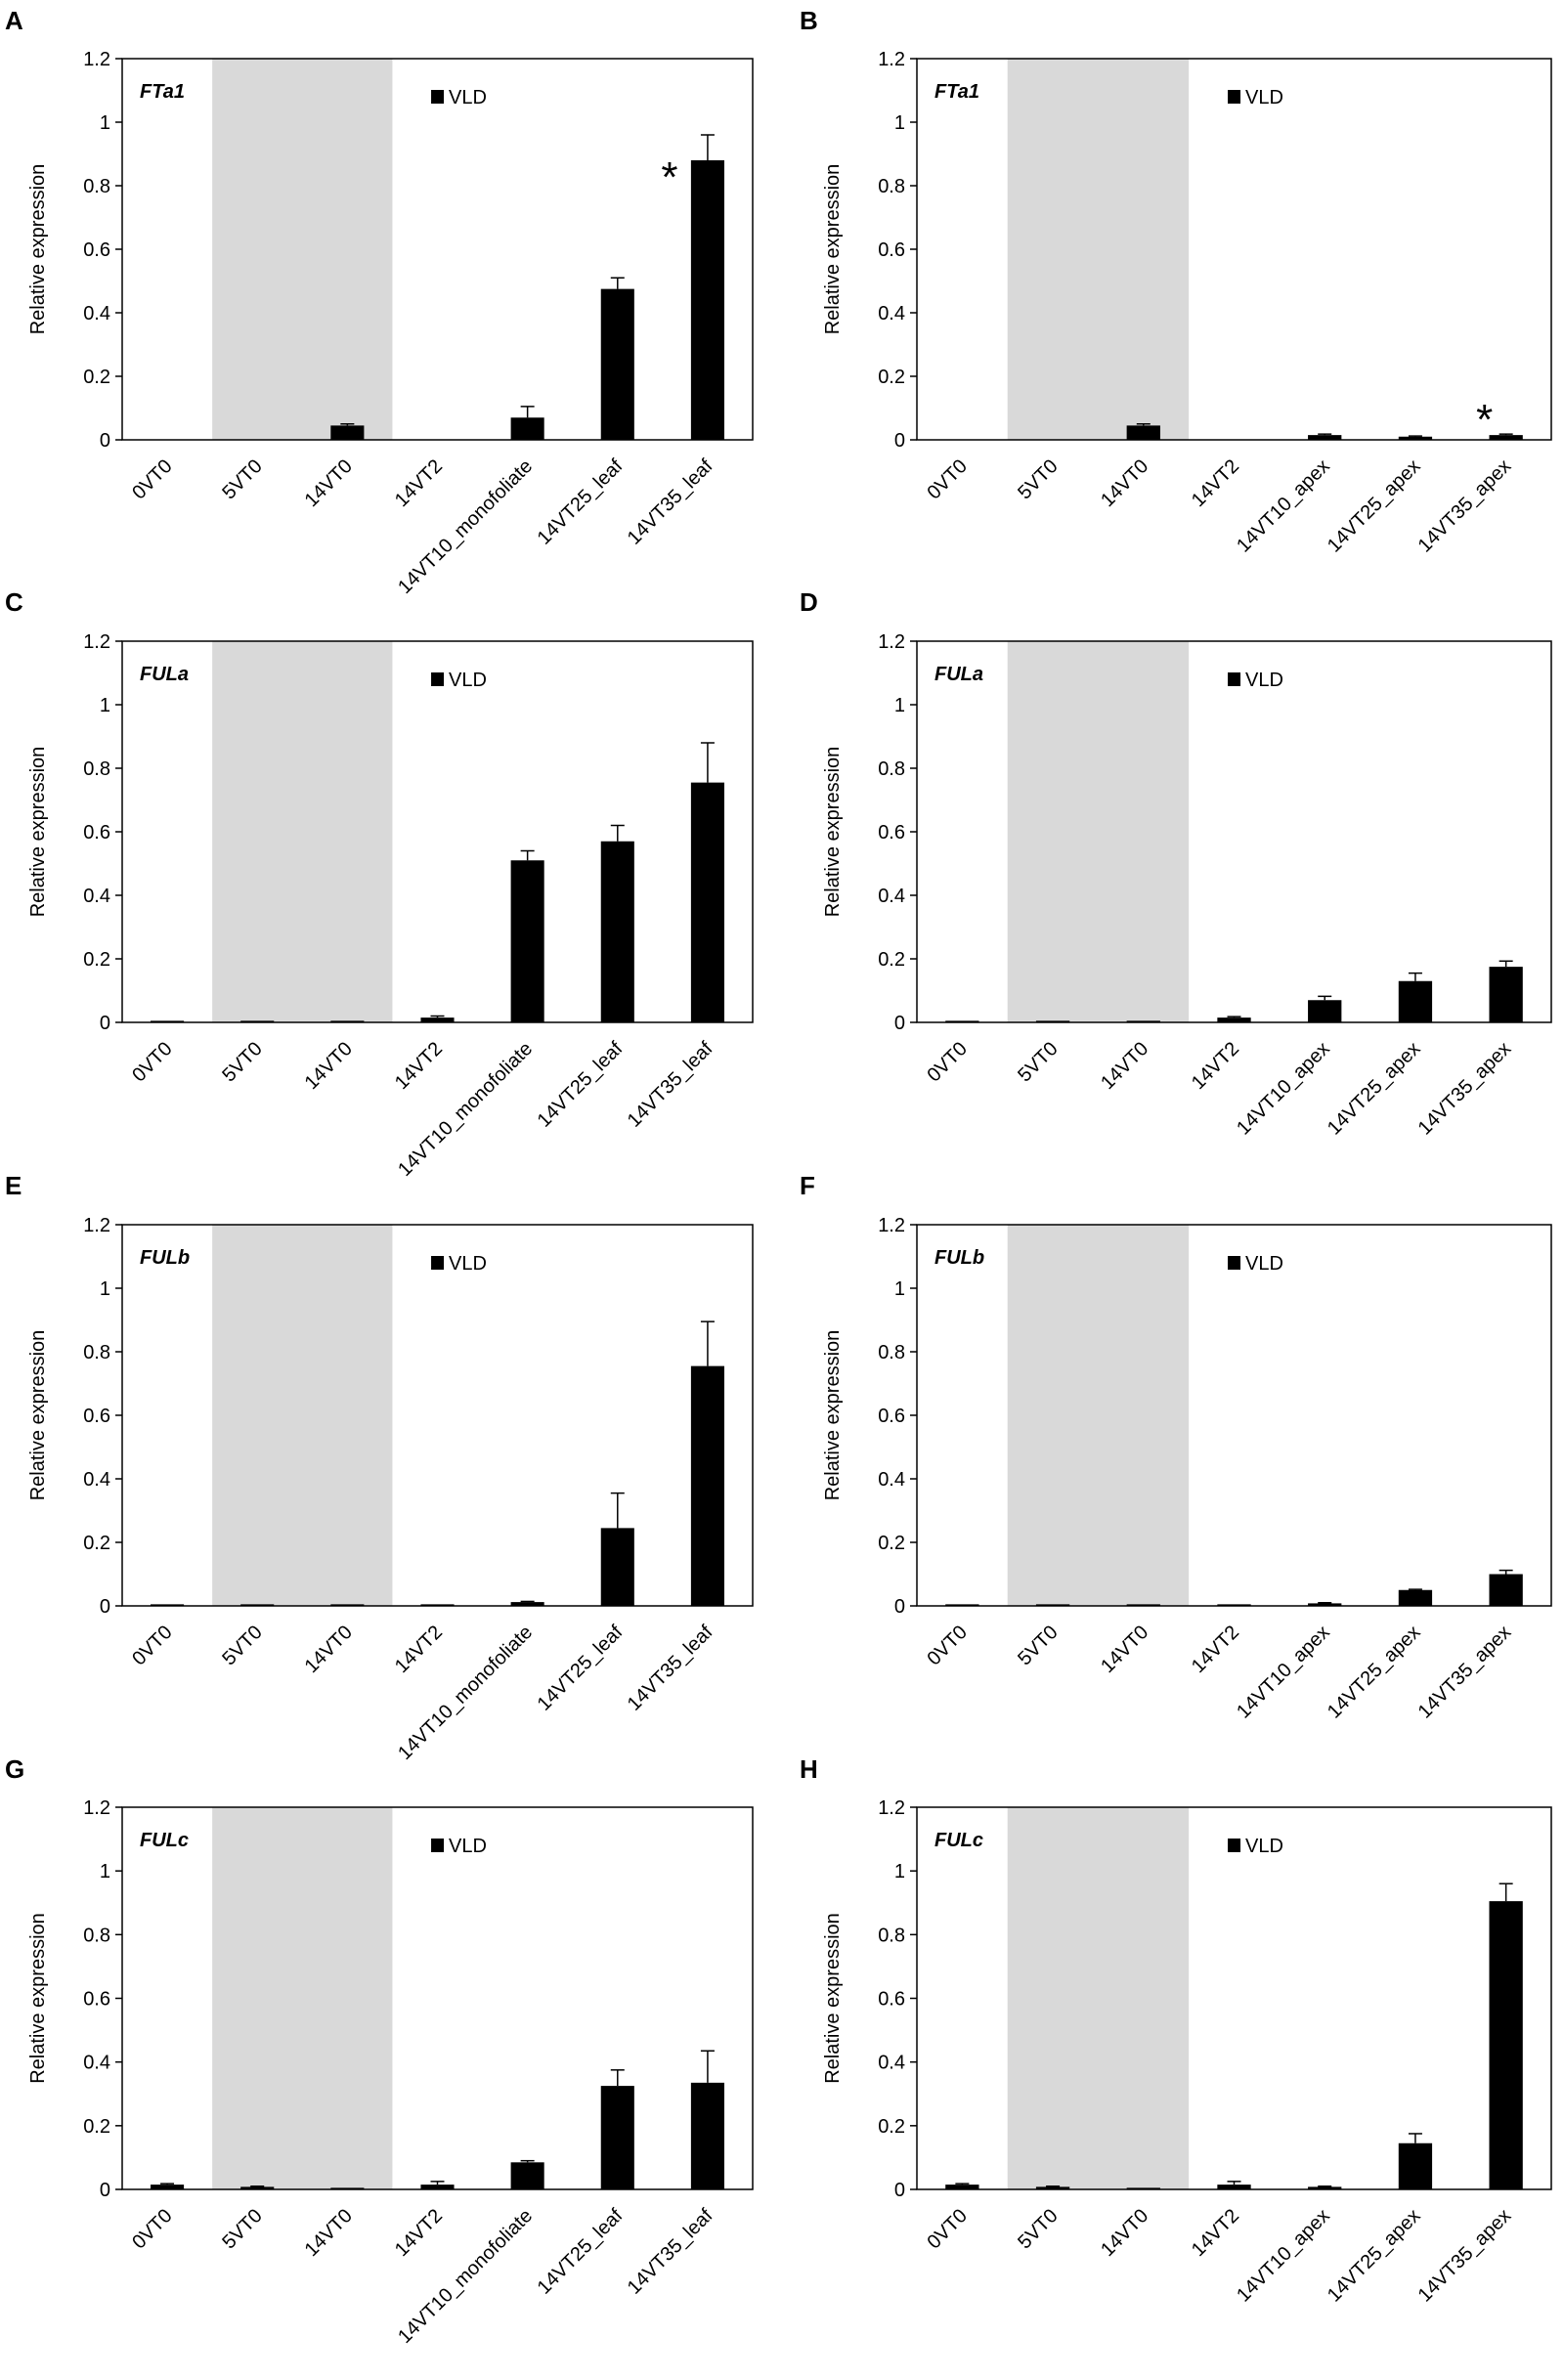 This screenshot has width=1564, height=2380. What do you see at coordinates (1038, 479) in the screenshot?
I see `panel-b-xtick-label: 5VT0` at bounding box center [1038, 479].